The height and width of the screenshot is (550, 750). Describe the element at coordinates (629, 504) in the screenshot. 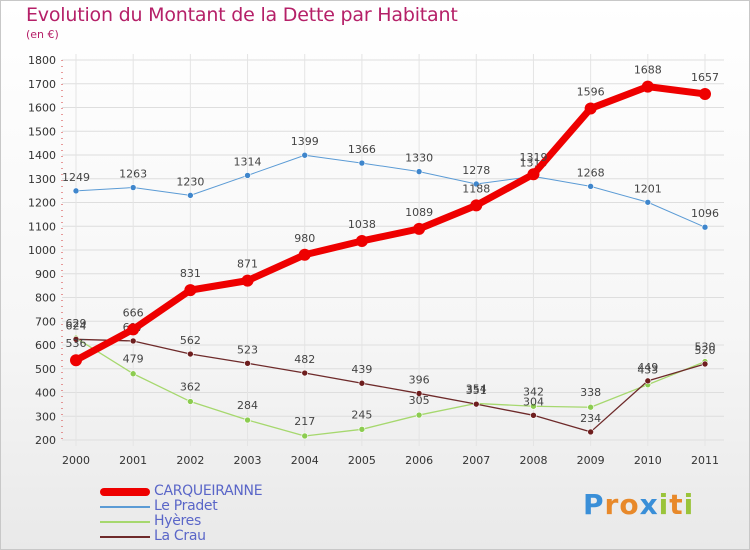

I see `logo-letter: o` at that location.